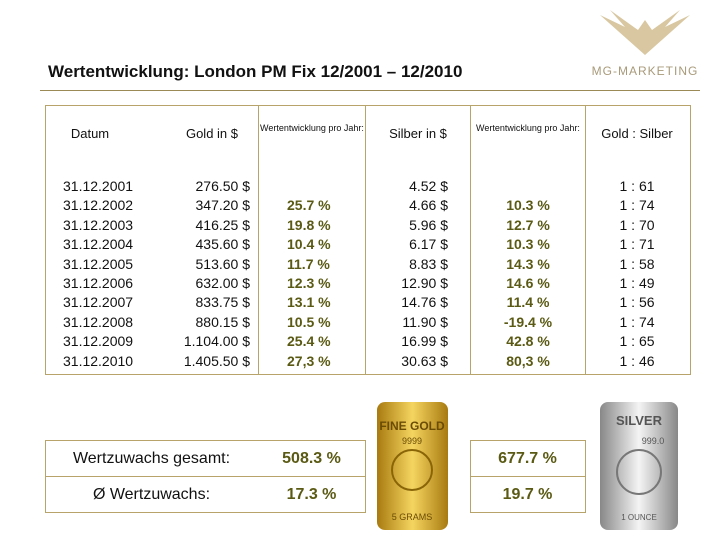 The image size is (720, 540). What do you see at coordinates (528, 283) in the screenshot?
I see `cell: 14.6 %` at bounding box center [528, 283].